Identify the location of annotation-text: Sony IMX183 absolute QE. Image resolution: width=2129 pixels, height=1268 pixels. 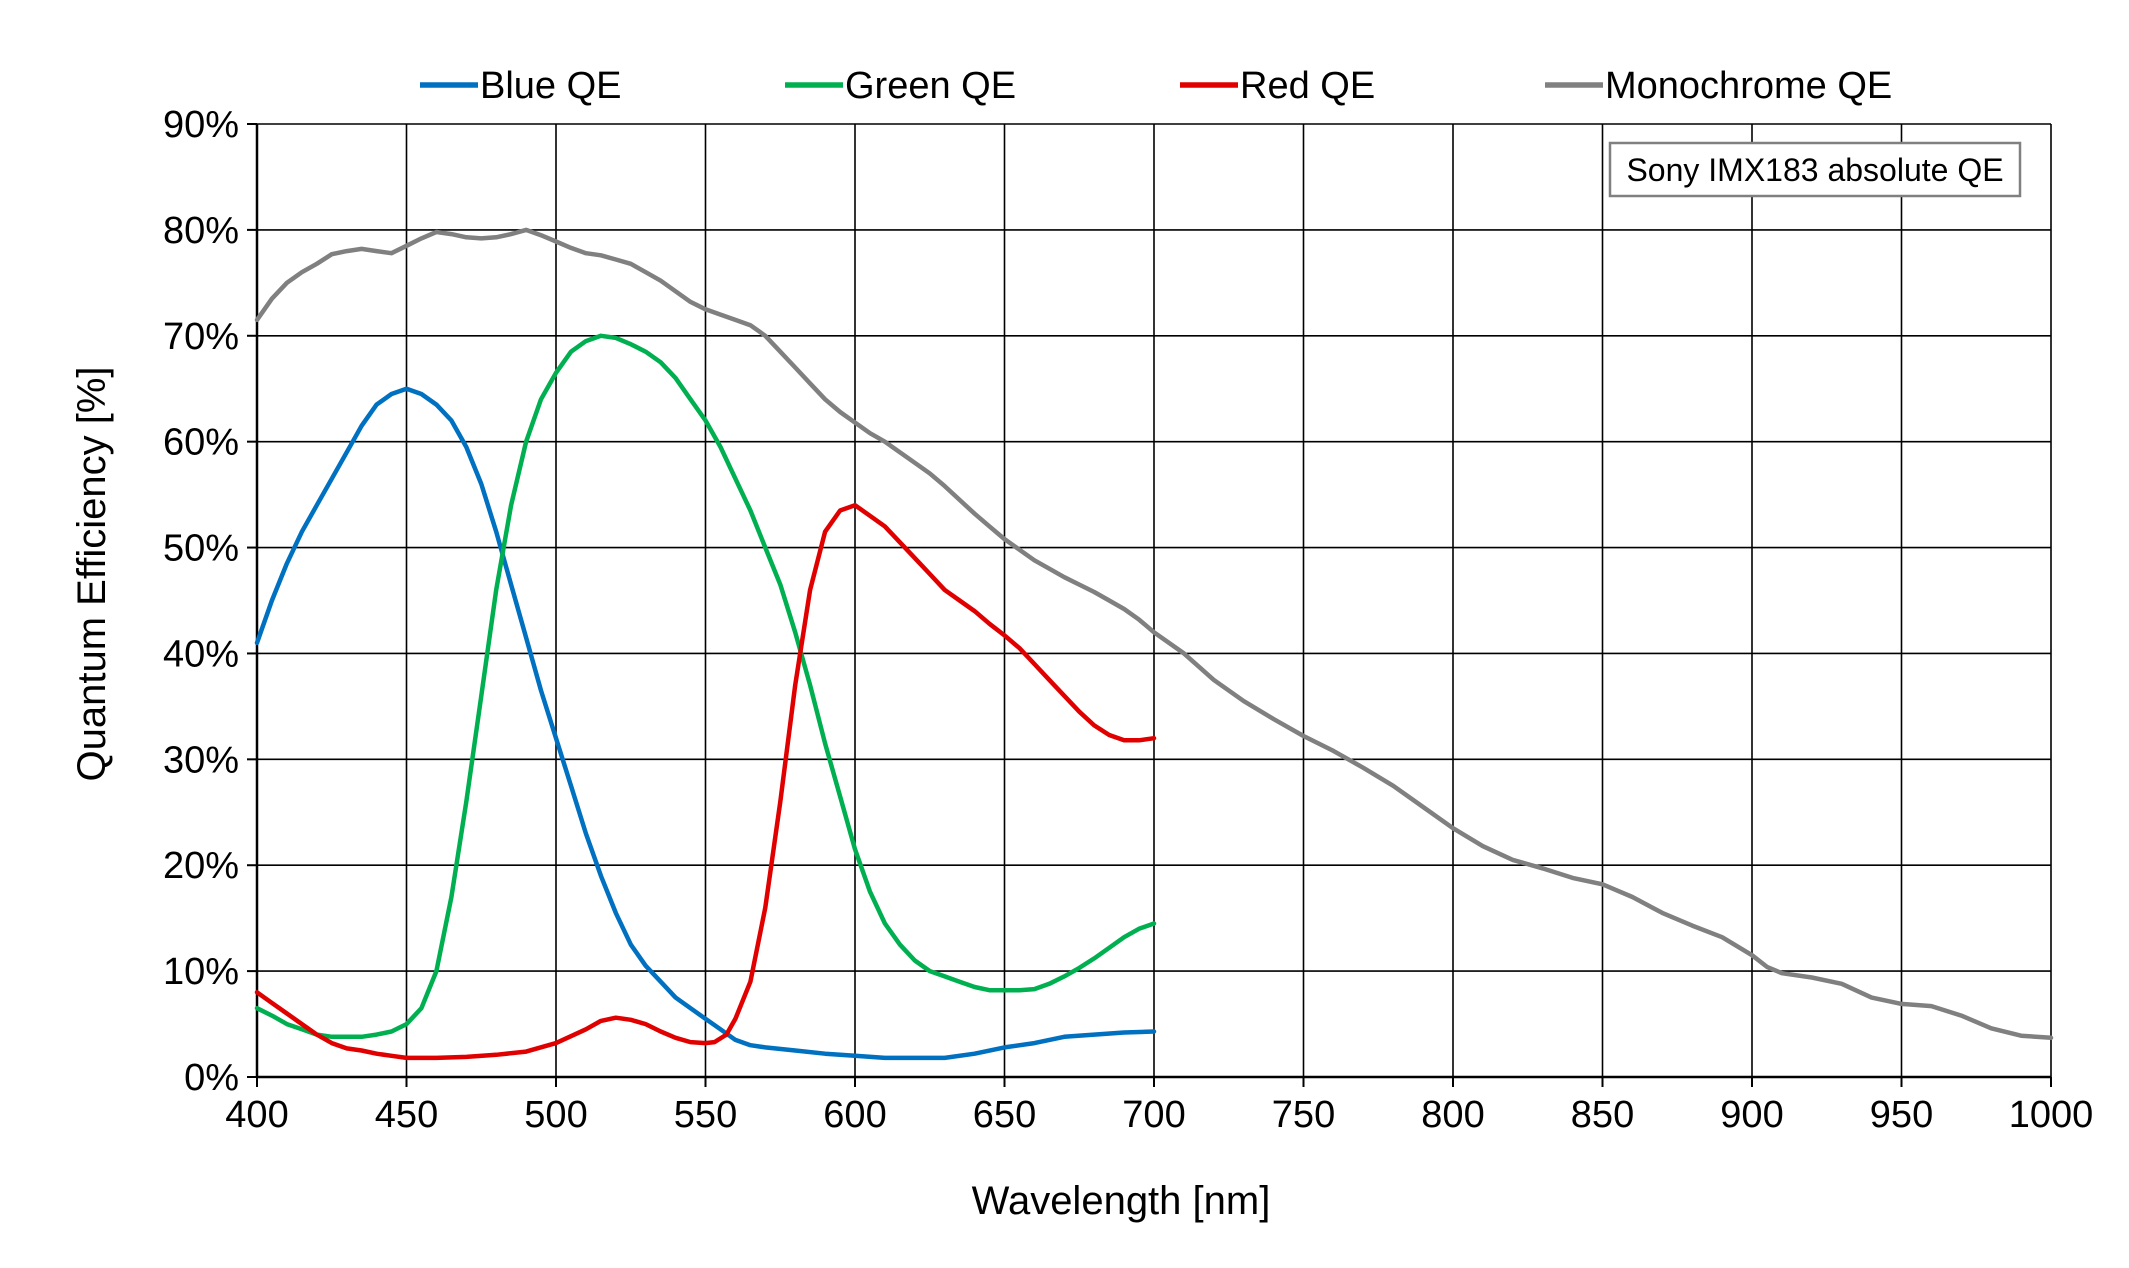
(1814, 170).